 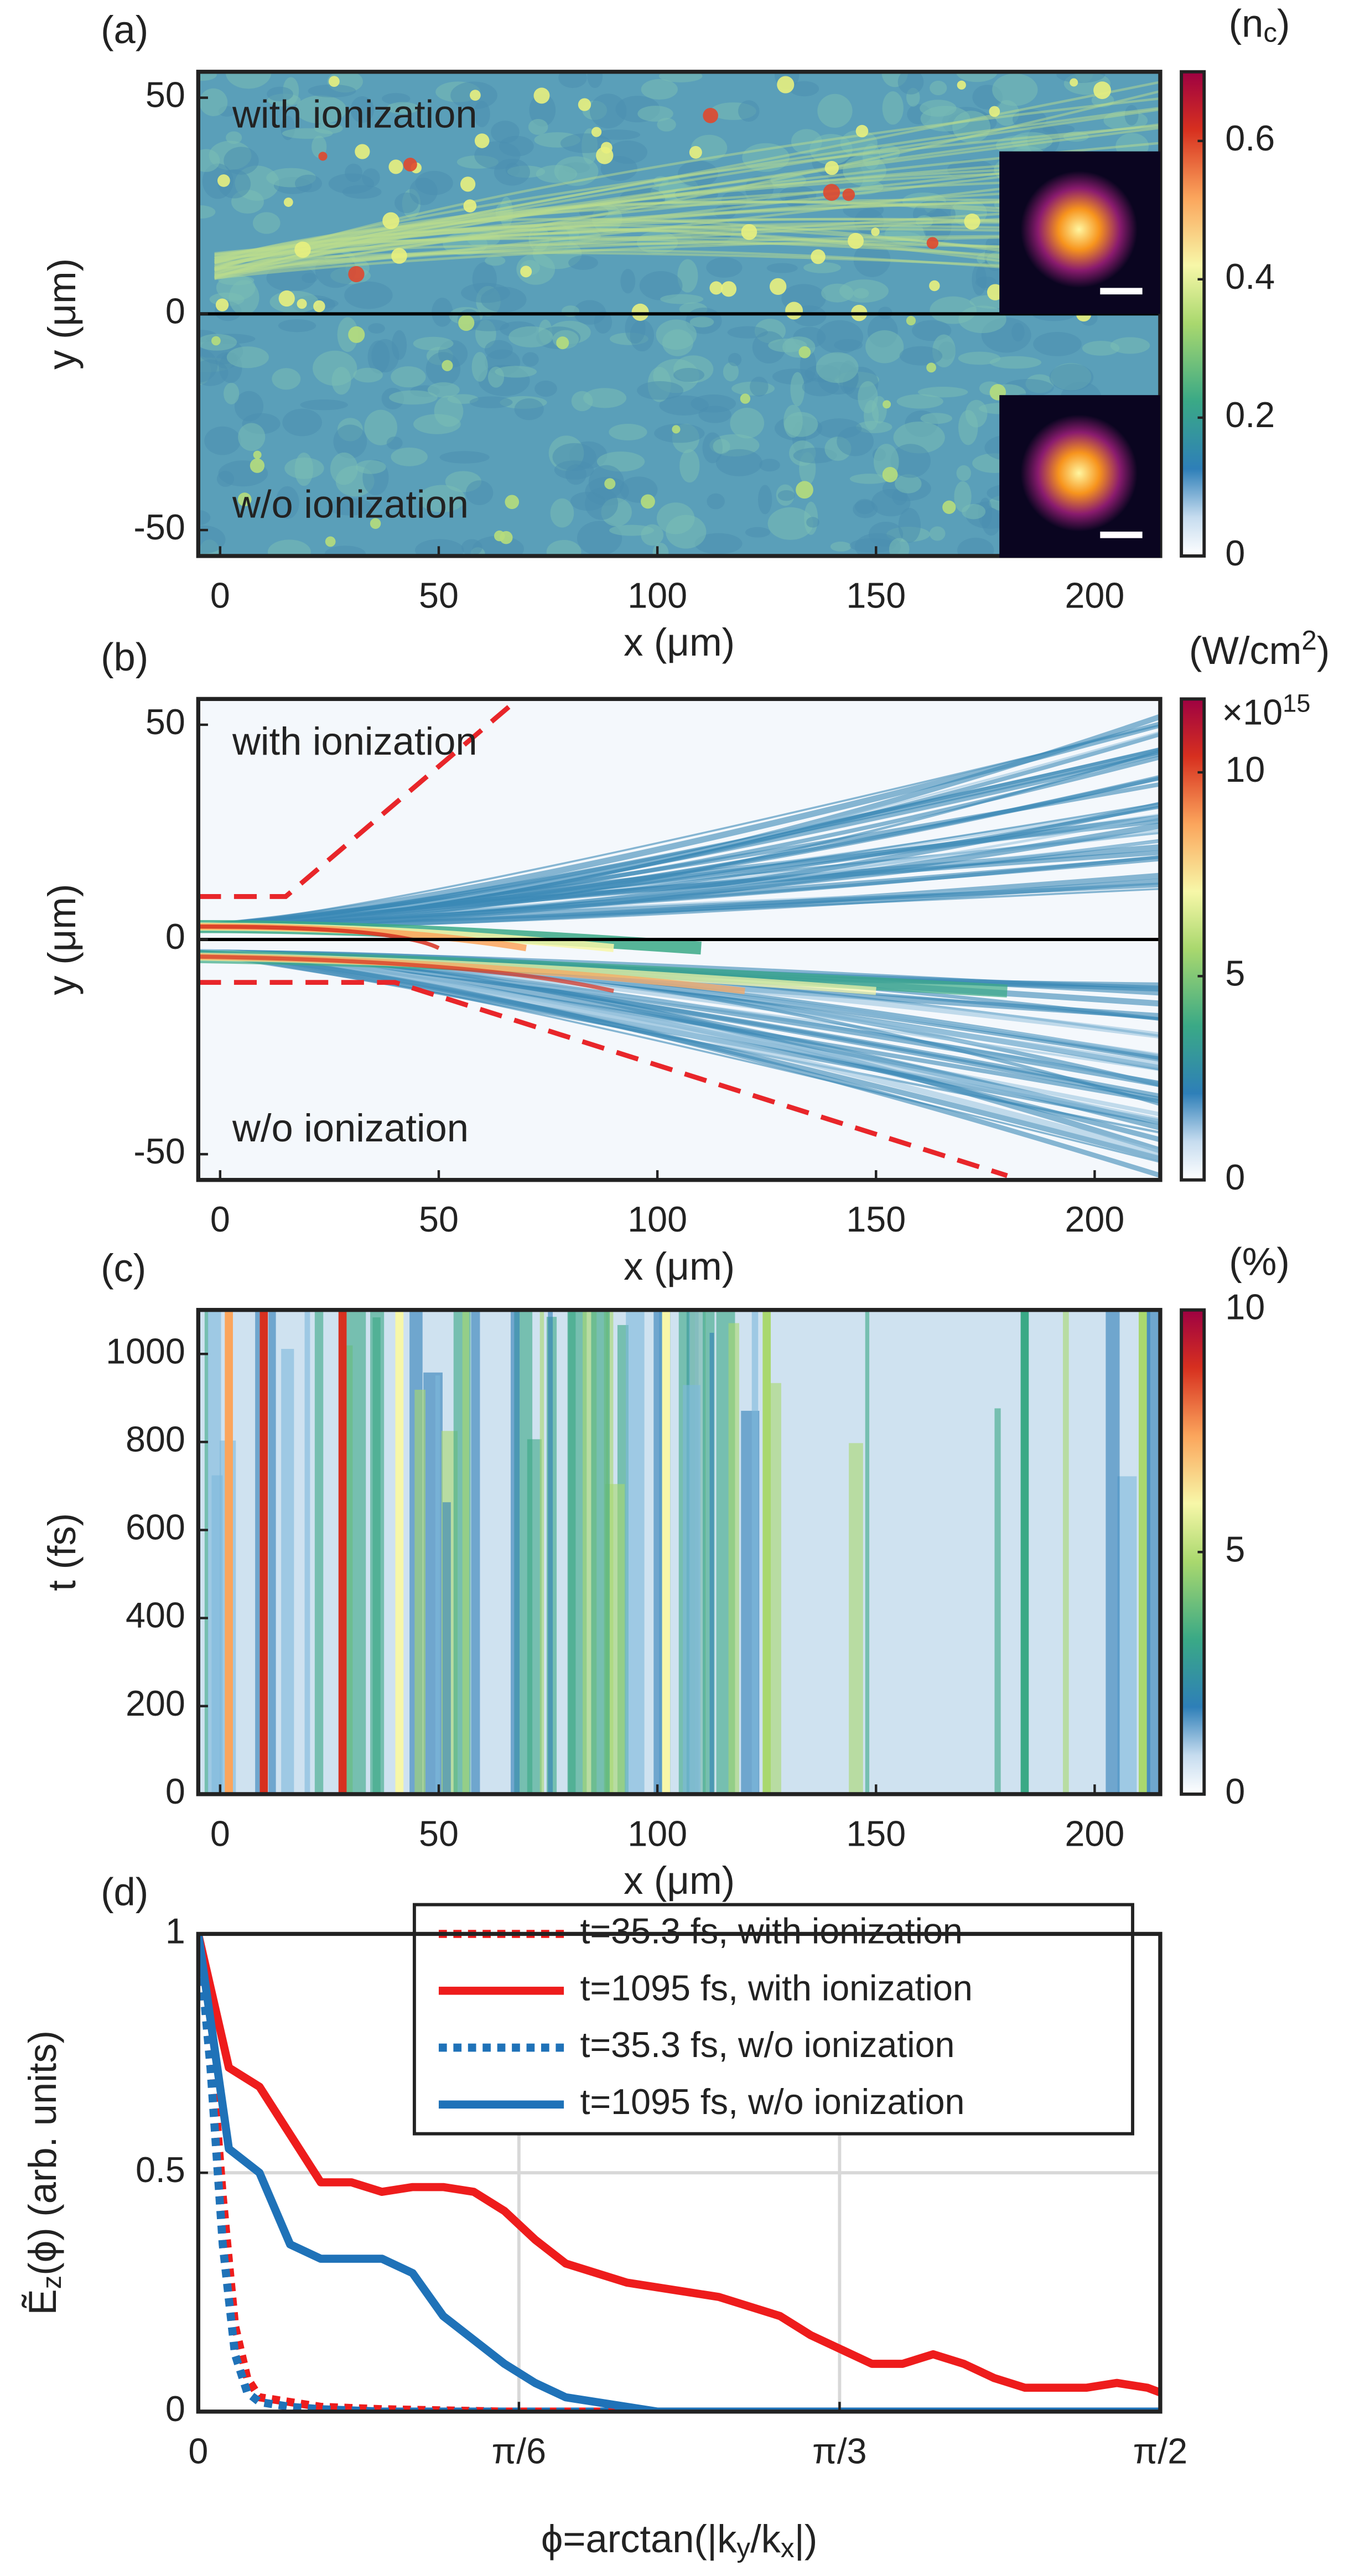 I want to click on colorbar, so click(x=1193, y=939).